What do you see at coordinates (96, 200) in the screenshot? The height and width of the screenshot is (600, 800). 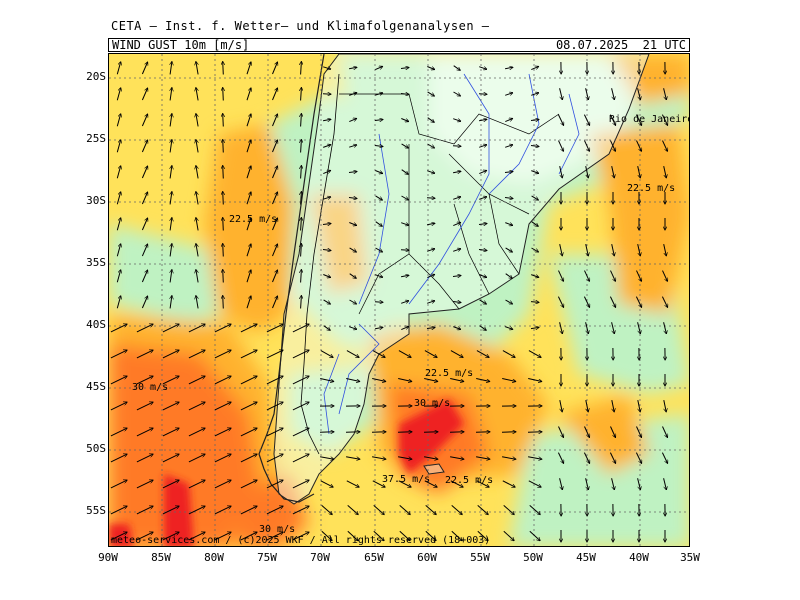 I see `lat-tick-label: 30S` at bounding box center [96, 200].